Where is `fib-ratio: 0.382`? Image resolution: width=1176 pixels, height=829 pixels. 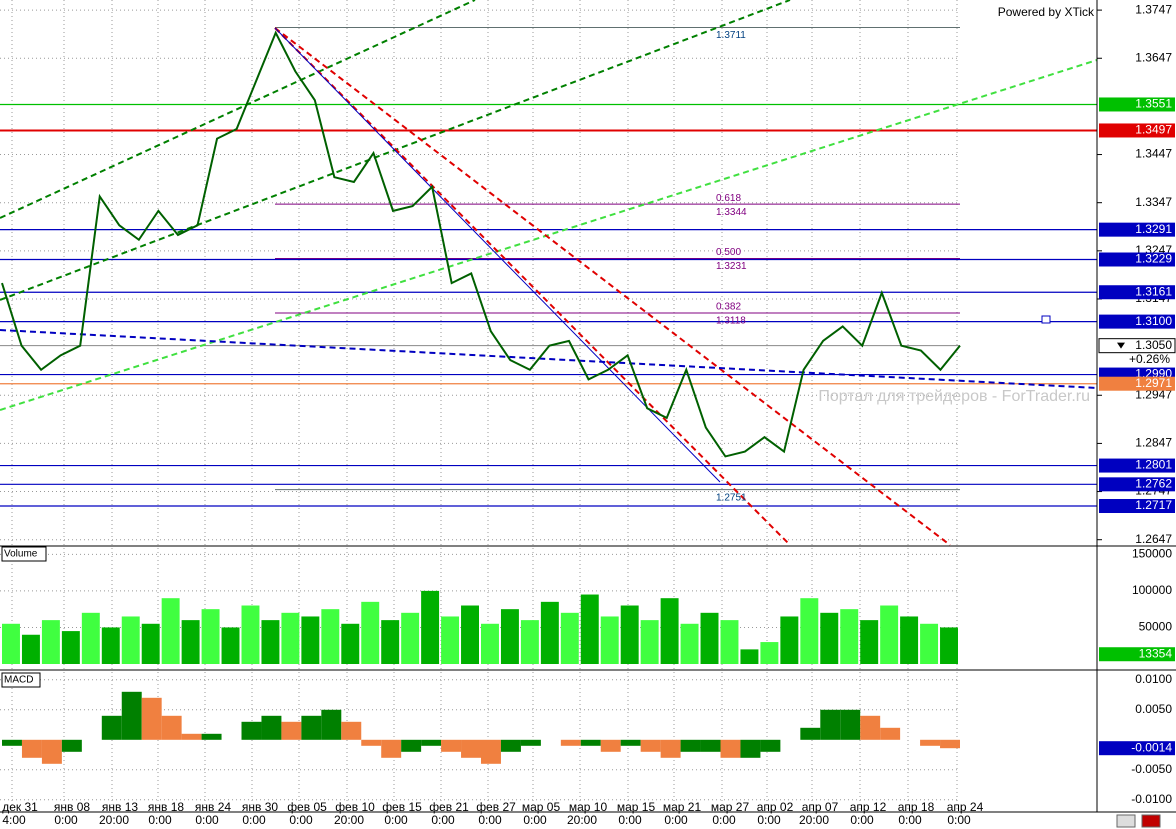
fib-ratio: 0.382 is located at coordinates (728, 307).